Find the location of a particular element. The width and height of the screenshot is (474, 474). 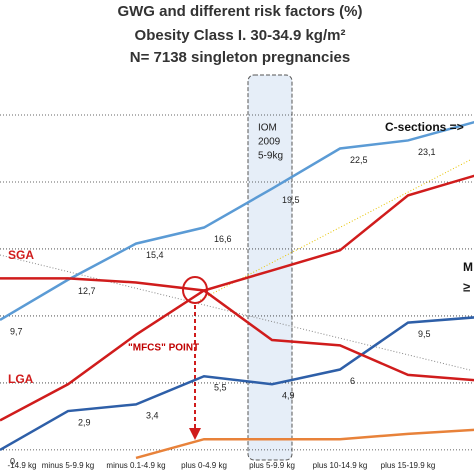

chart-title: GWG and different risk factors (%) is located at coordinates (239, 11).